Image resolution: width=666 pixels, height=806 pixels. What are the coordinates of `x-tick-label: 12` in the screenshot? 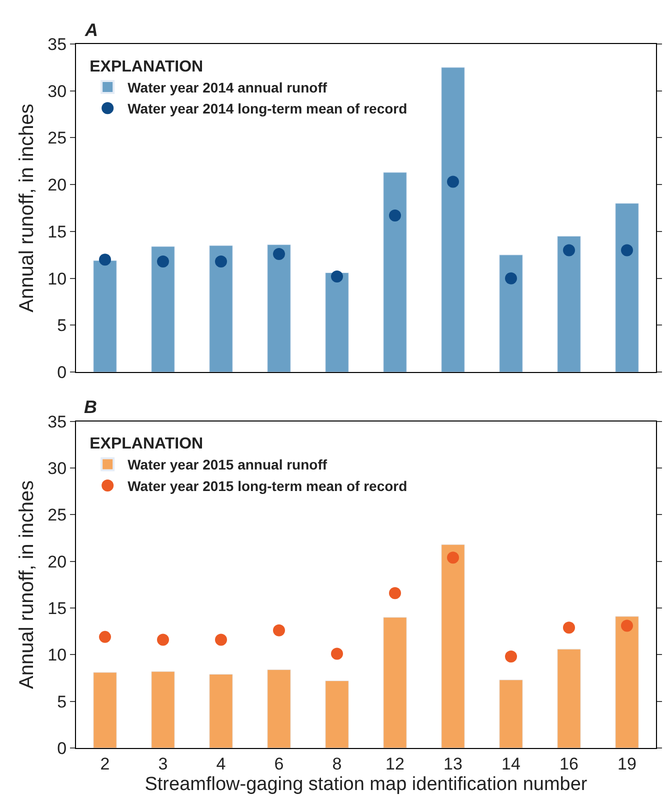 It's located at (395, 764).